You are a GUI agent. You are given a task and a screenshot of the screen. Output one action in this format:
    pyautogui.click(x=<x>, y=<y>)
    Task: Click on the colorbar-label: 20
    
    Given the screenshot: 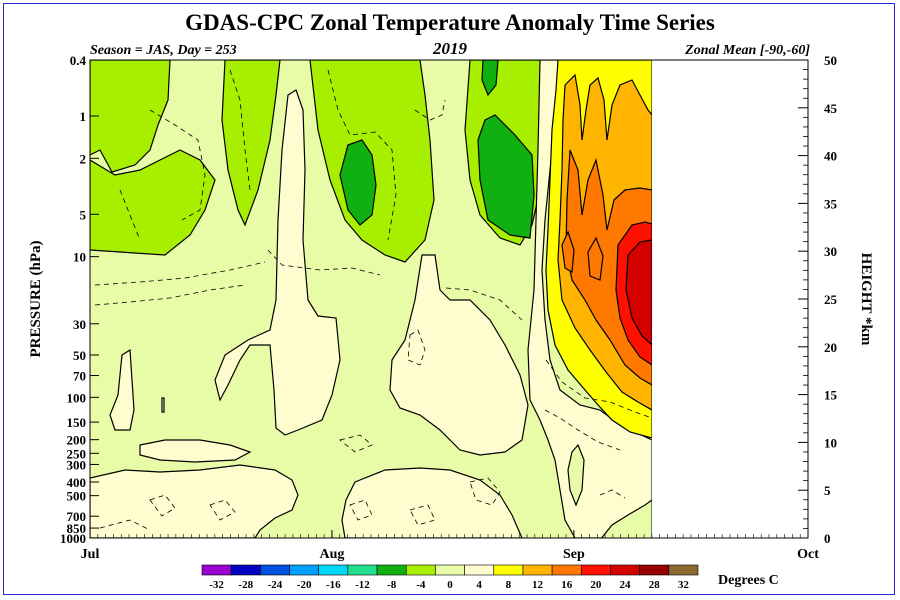 What is the action you would take?
    pyautogui.click(x=596, y=585)
    